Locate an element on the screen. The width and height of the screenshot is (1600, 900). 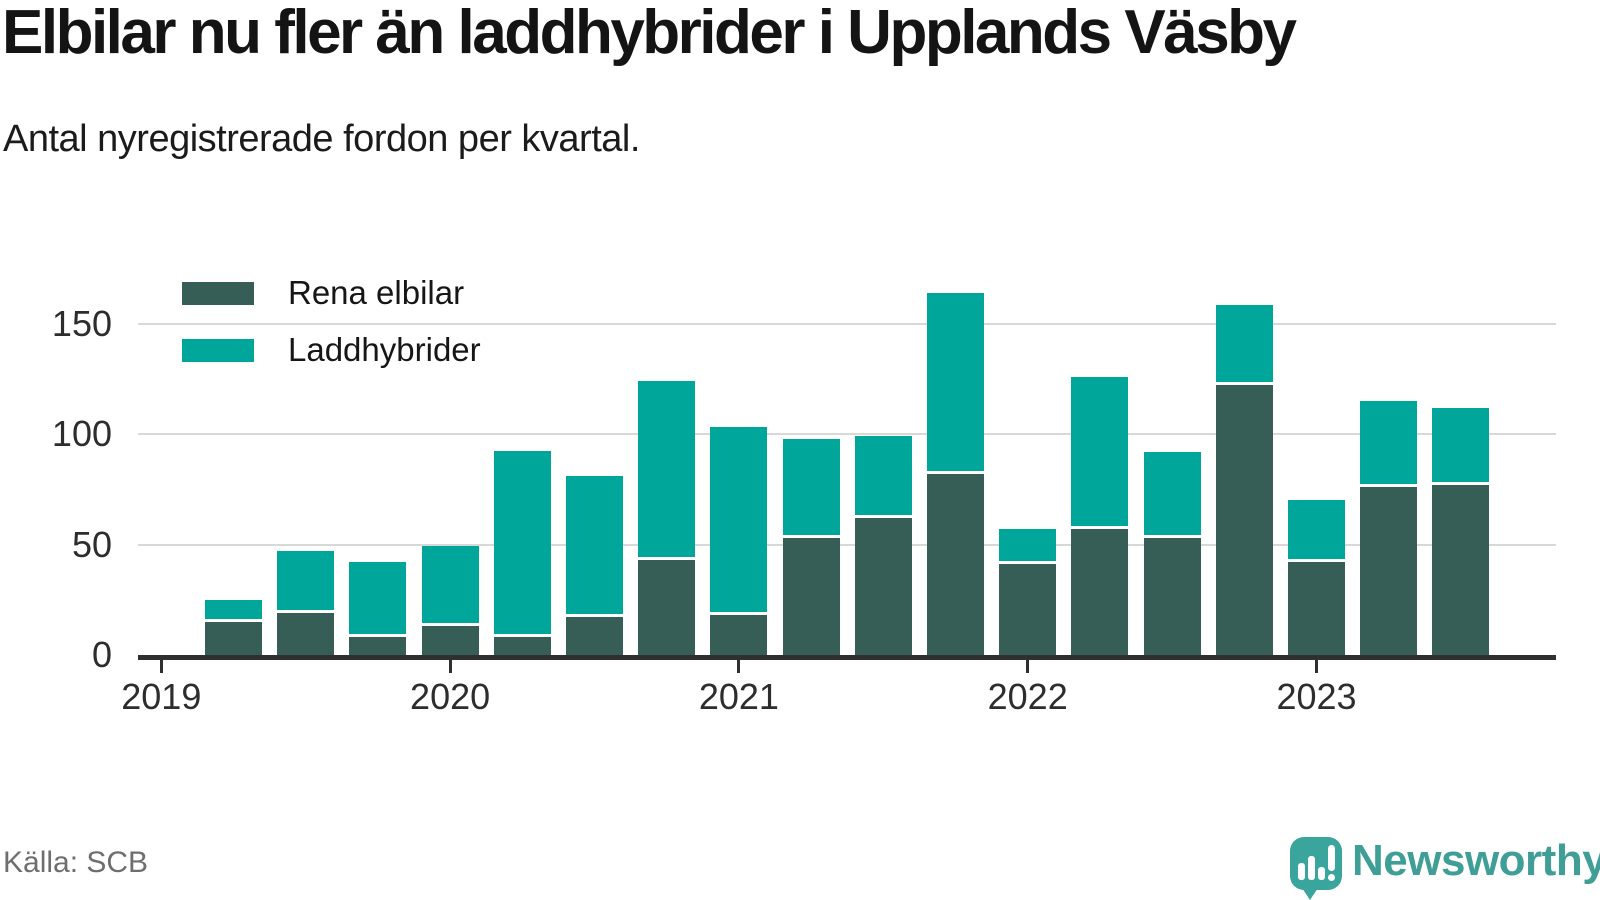
logo-bubble-tail is located at coordinates (1310, 894).